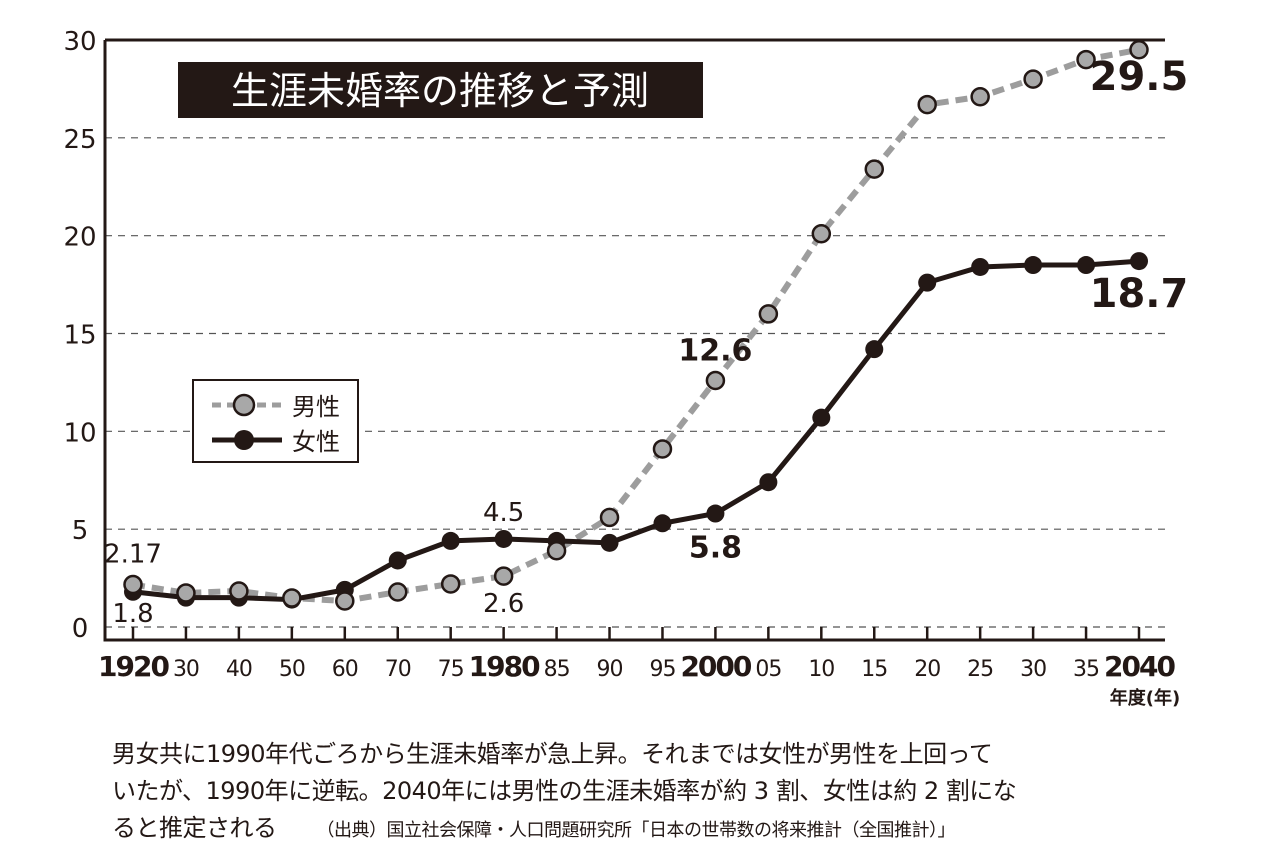  I want to click on caption-line-1: 男女共に1990年代ごろから生涯未婚率が急上昇。それまでは女性が男性を上回って, so click(552, 754).